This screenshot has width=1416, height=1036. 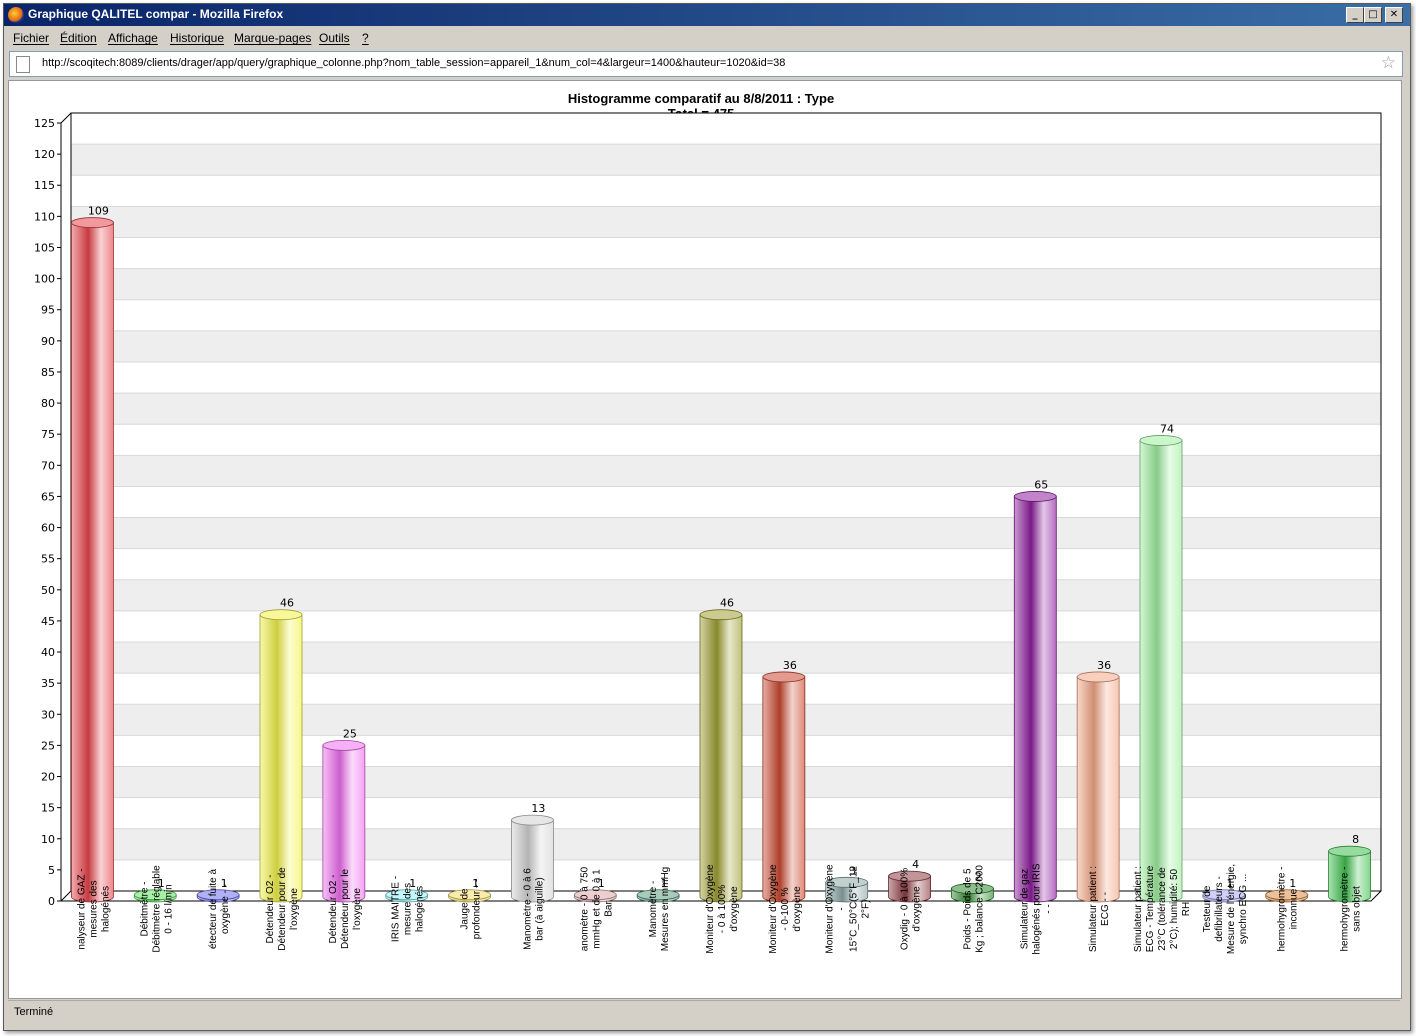 What do you see at coordinates (334, 38) in the screenshot?
I see `menu-outils: Outils` at bounding box center [334, 38].